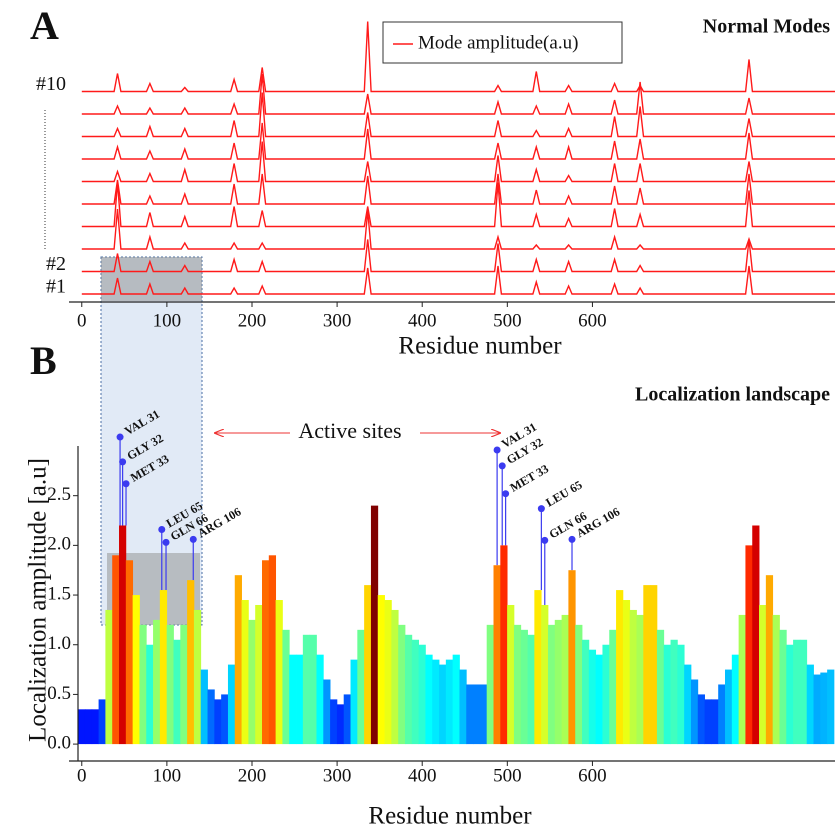 The image size is (839, 832). I want to click on series-label: #1, so click(56, 287).